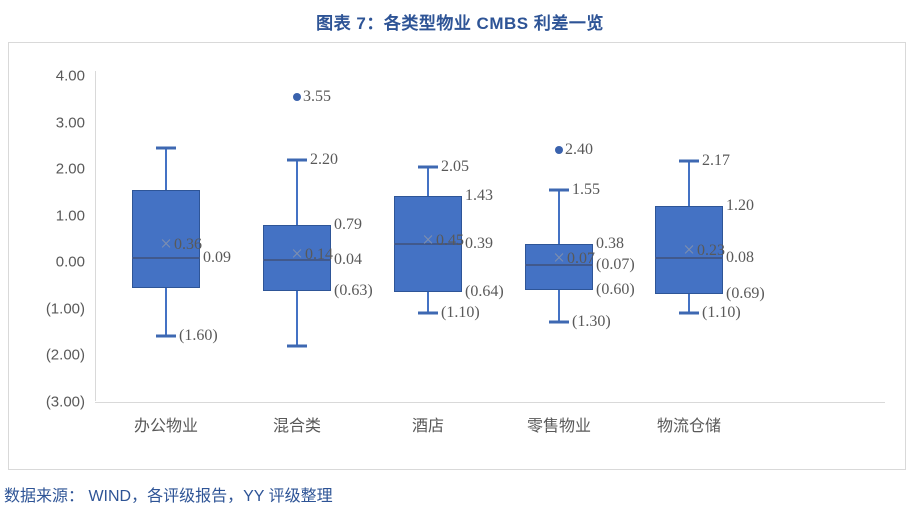  Describe the element at coordinates (479, 195) in the screenshot. I see `q3-label: 1.43` at that location.